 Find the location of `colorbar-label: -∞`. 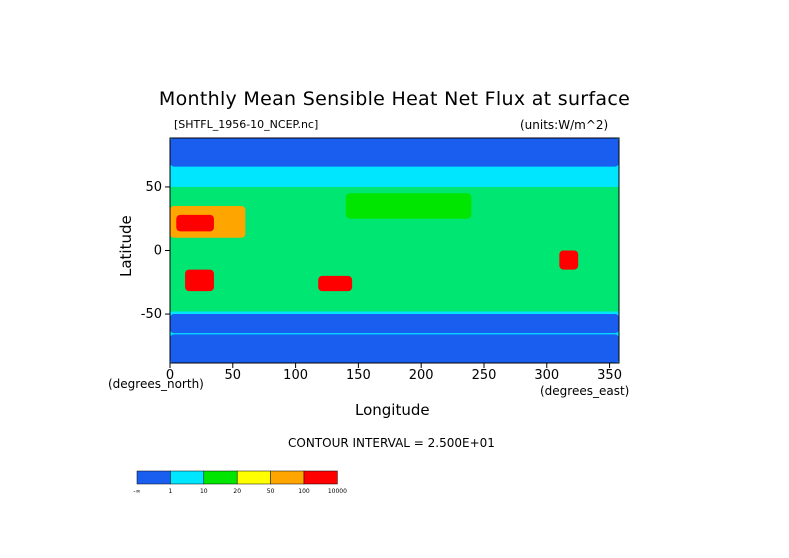

colorbar-label: -∞ is located at coordinates (136, 491).